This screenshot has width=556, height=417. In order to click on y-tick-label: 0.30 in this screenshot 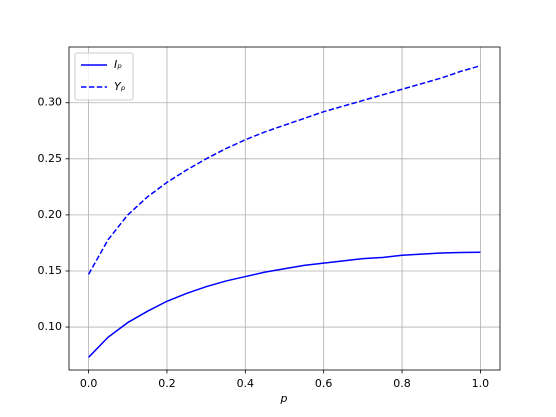, I will do `click(50, 102)`.